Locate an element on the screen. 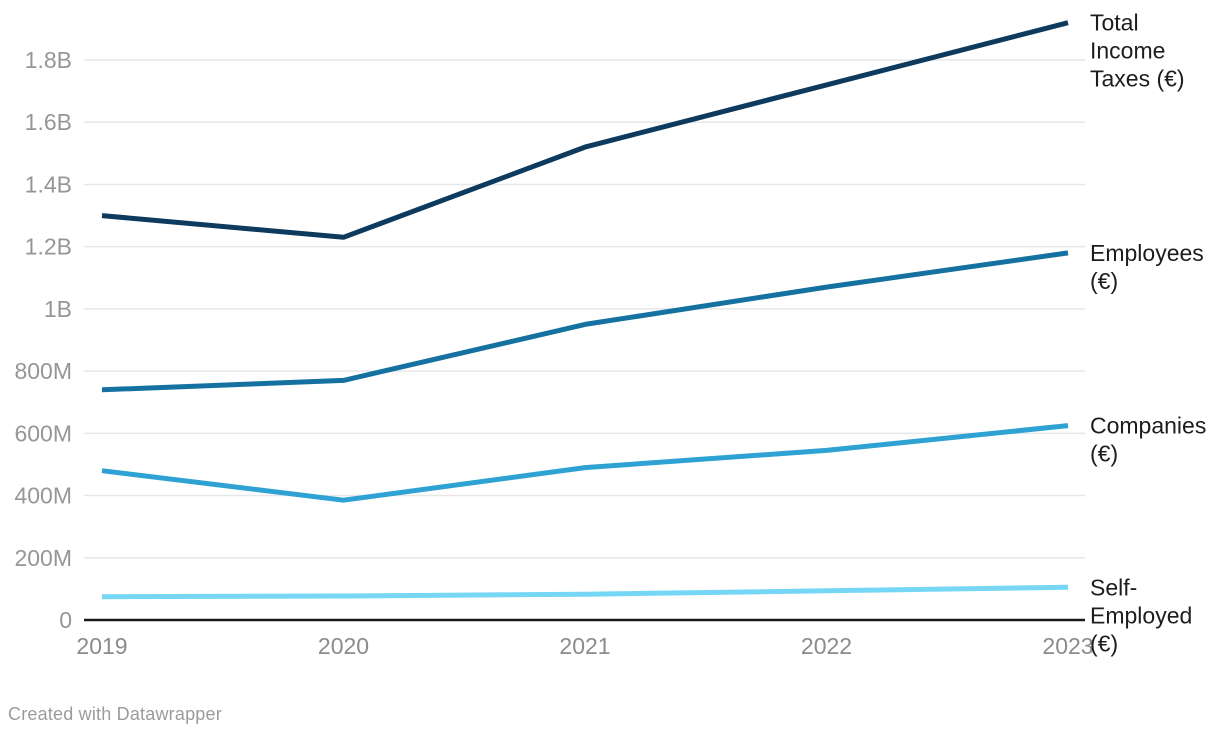 This screenshot has width=1220, height=738. series-label-employees: (€) is located at coordinates (1104, 281).